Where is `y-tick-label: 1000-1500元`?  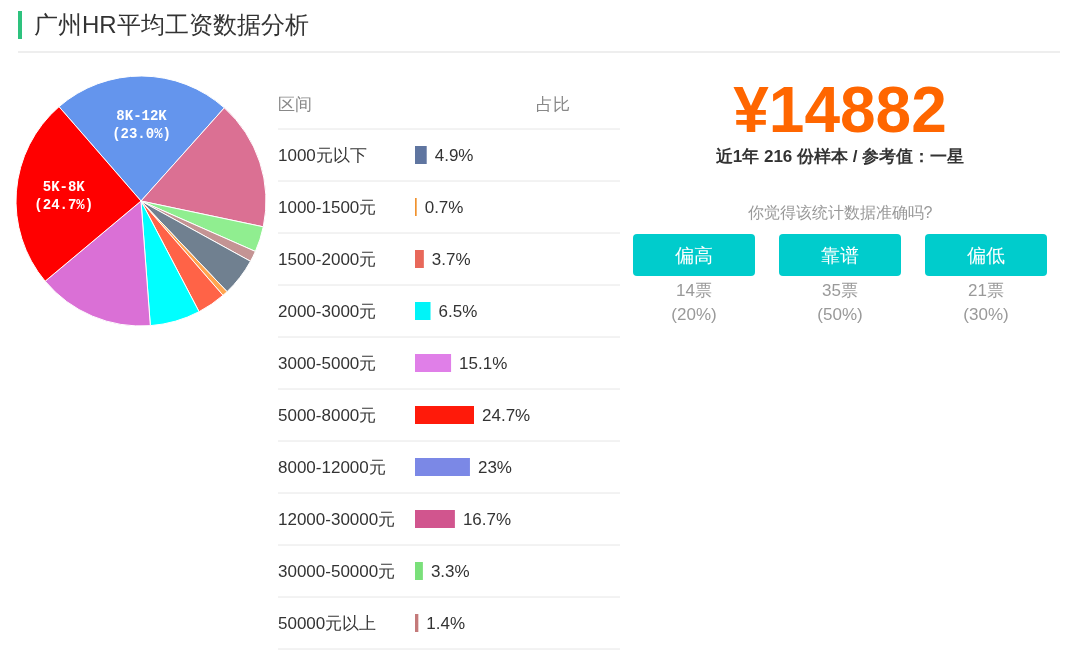
y-tick-label: 1000-1500元 is located at coordinates (327, 207).